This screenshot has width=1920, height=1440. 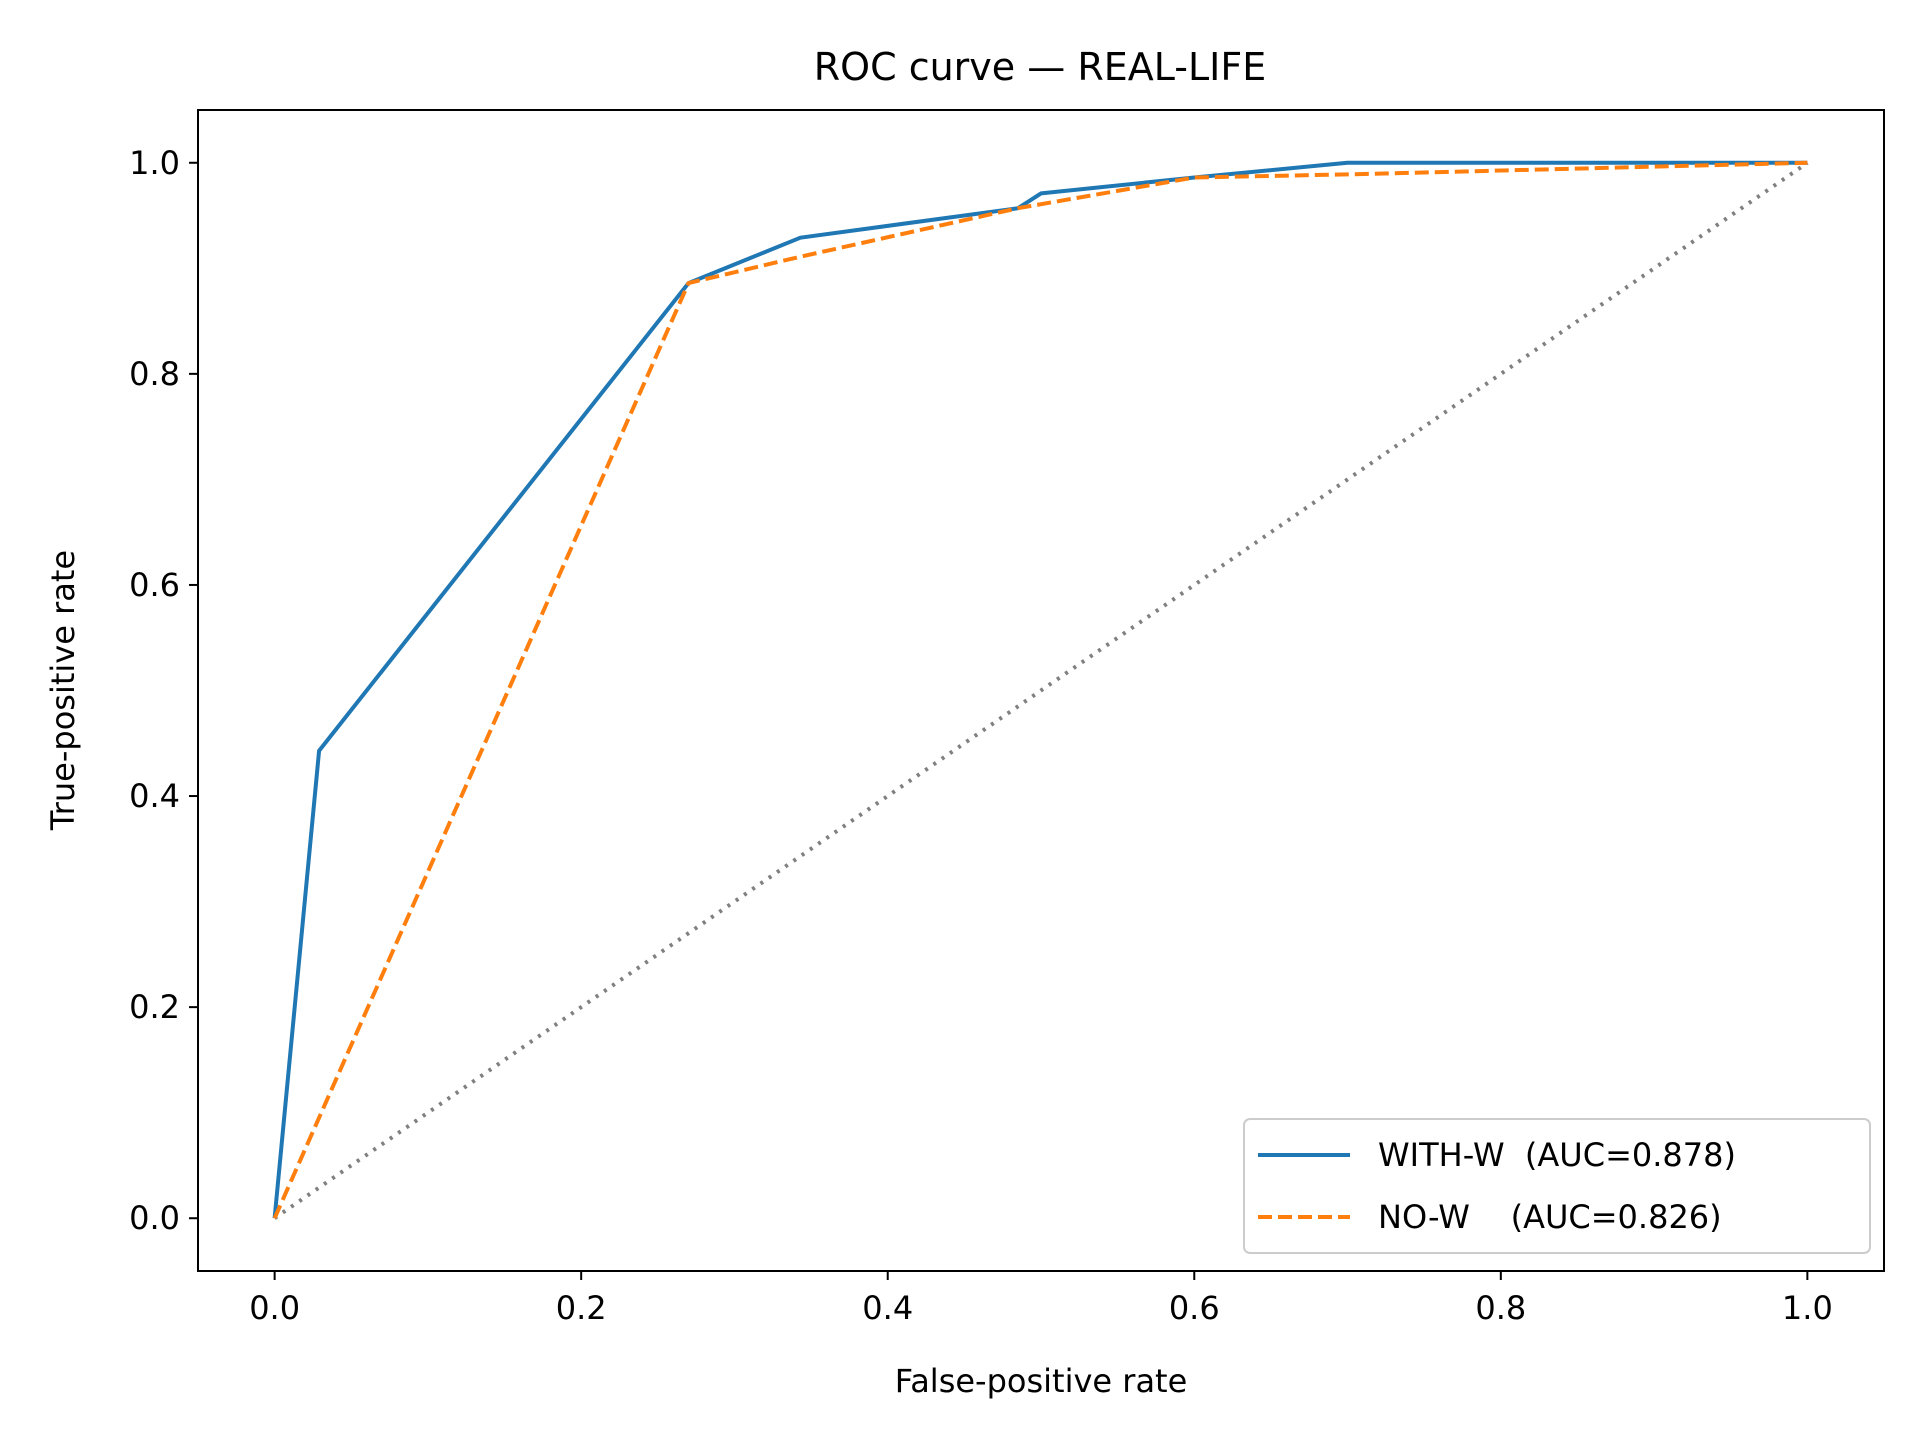 I want to click on y-tick-label: 0.0, so click(x=154, y=1218).